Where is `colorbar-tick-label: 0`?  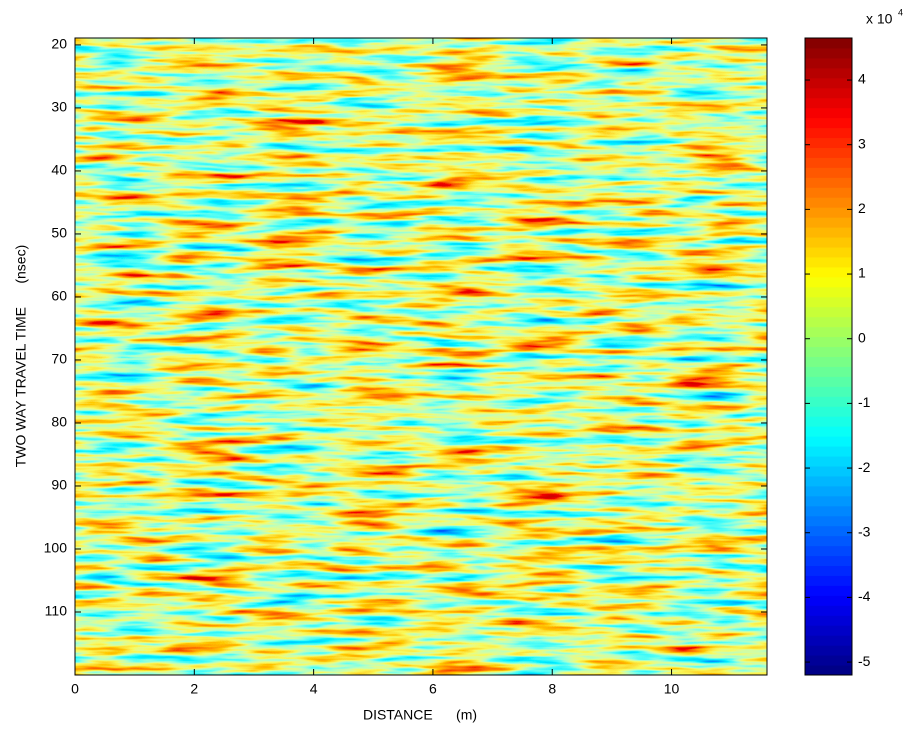
colorbar-tick-label: 0 is located at coordinates (862, 337).